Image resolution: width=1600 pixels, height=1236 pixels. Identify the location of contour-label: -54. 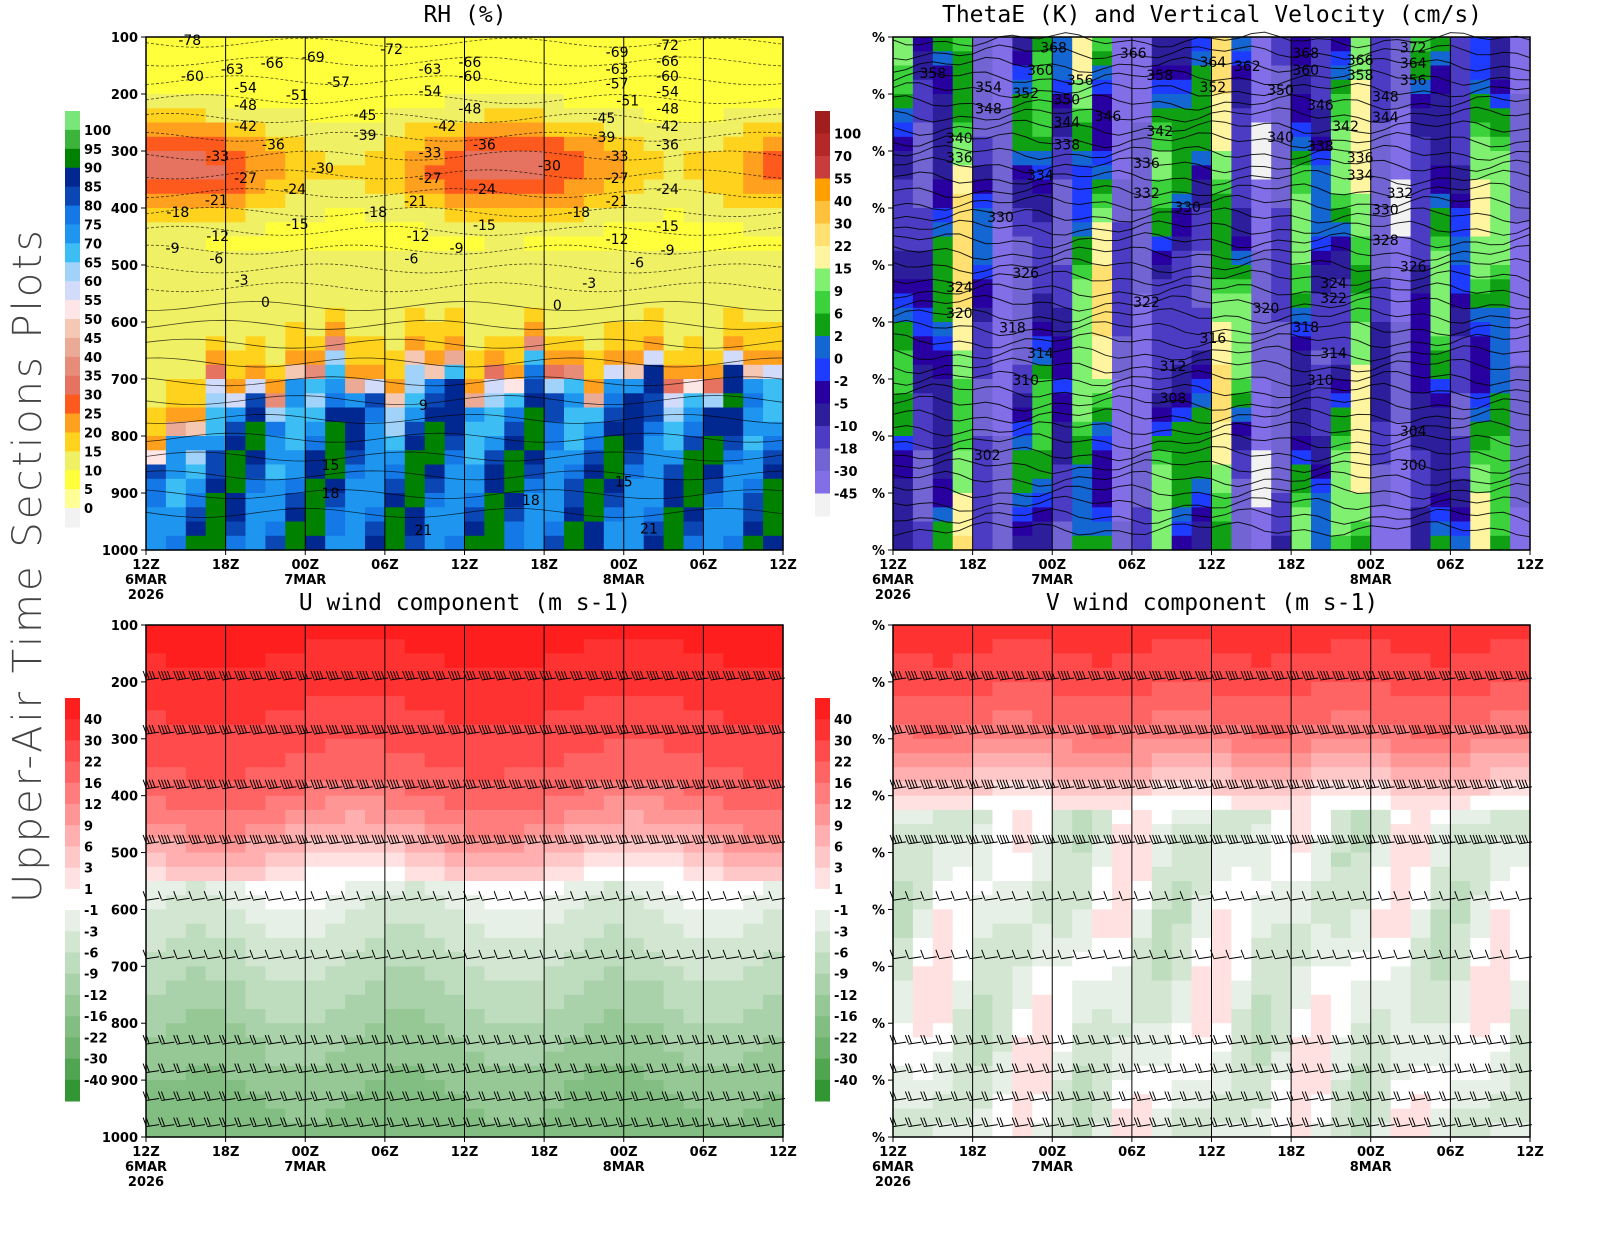
(430, 92).